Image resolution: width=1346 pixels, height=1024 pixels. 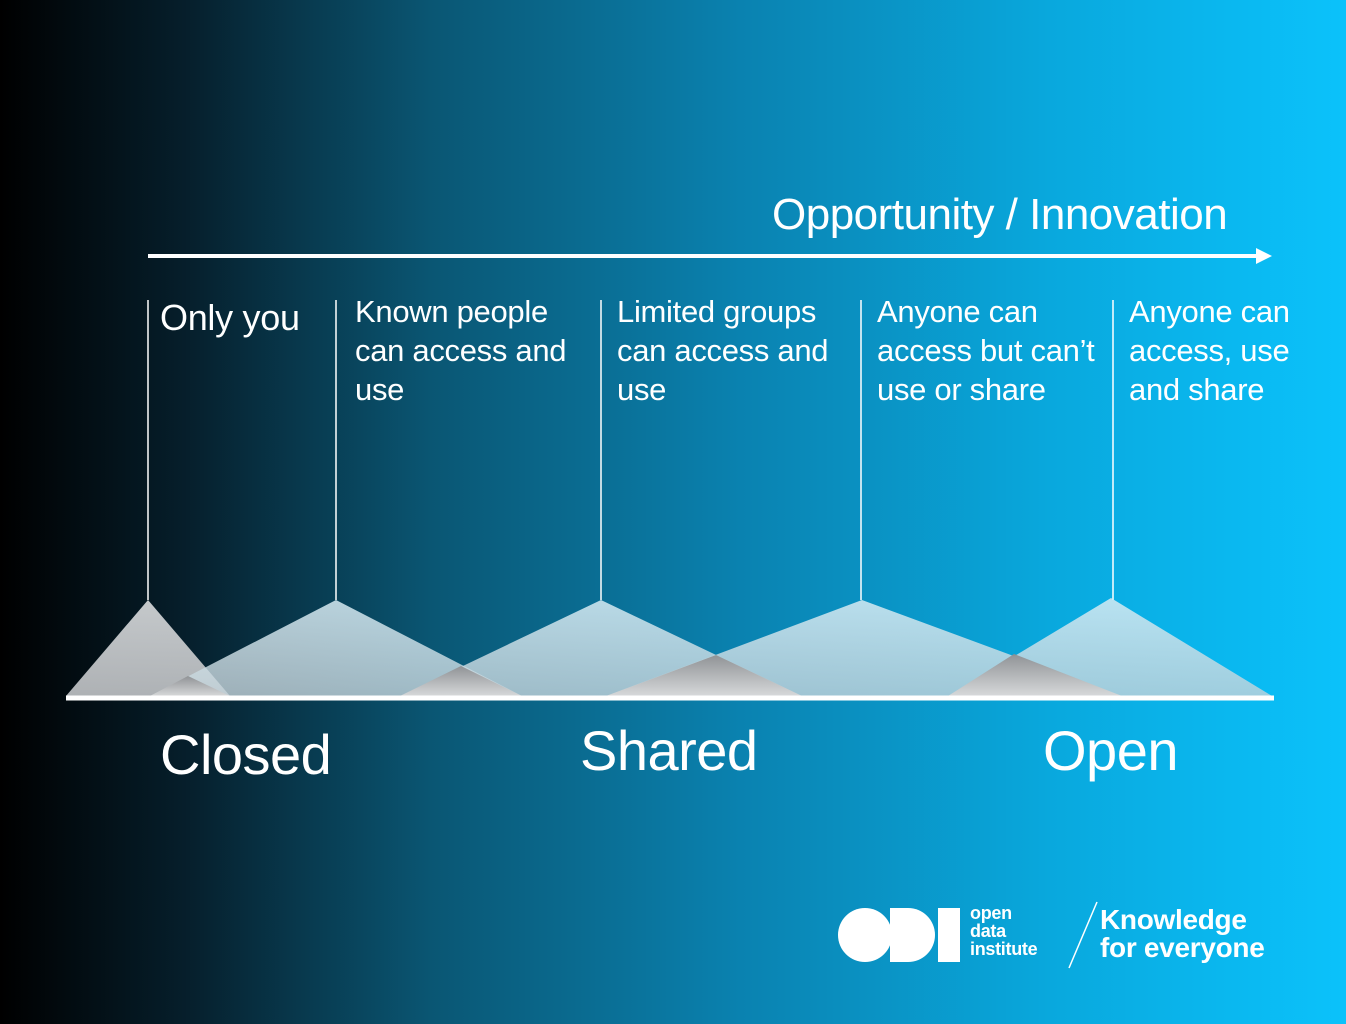 What do you see at coordinates (710, 256) in the screenshot?
I see `opportunity-arrow` at bounding box center [710, 256].